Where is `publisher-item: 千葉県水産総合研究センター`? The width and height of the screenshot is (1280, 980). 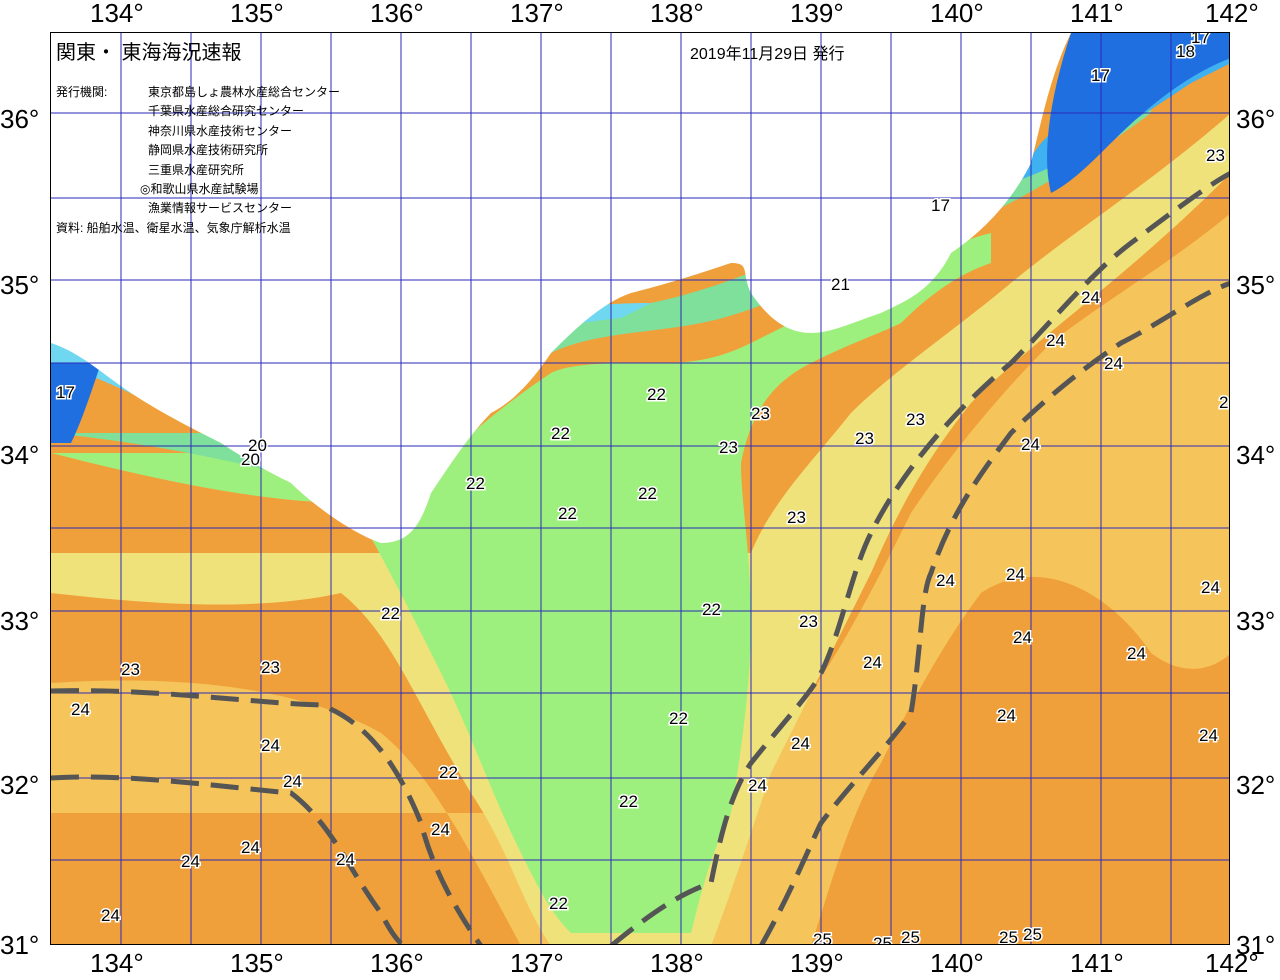
publisher-item: 千葉県水産総合研究センター is located at coordinates (226, 111).